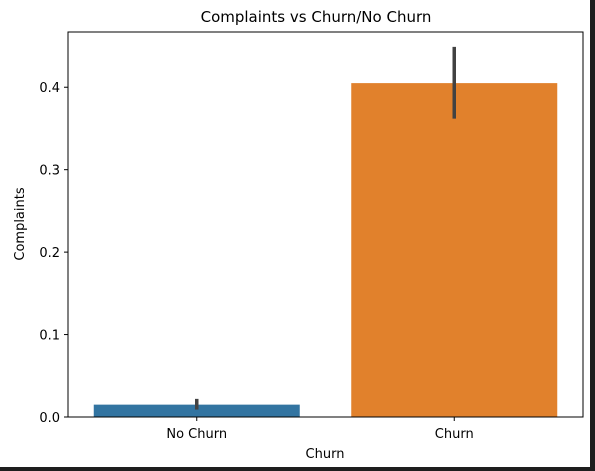  What do you see at coordinates (592, 233) in the screenshot?
I see `window-edge` at bounding box center [592, 233].